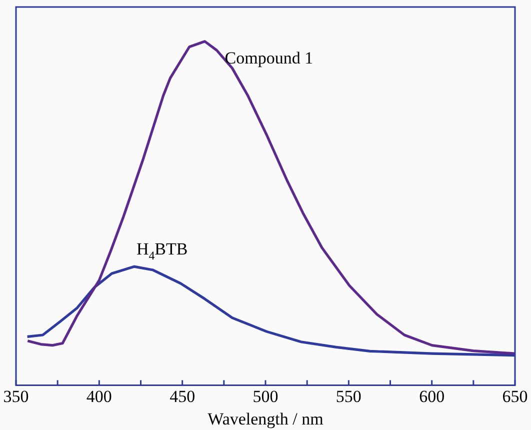  I want to click on x-tick-label: 400, so click(99, 396).